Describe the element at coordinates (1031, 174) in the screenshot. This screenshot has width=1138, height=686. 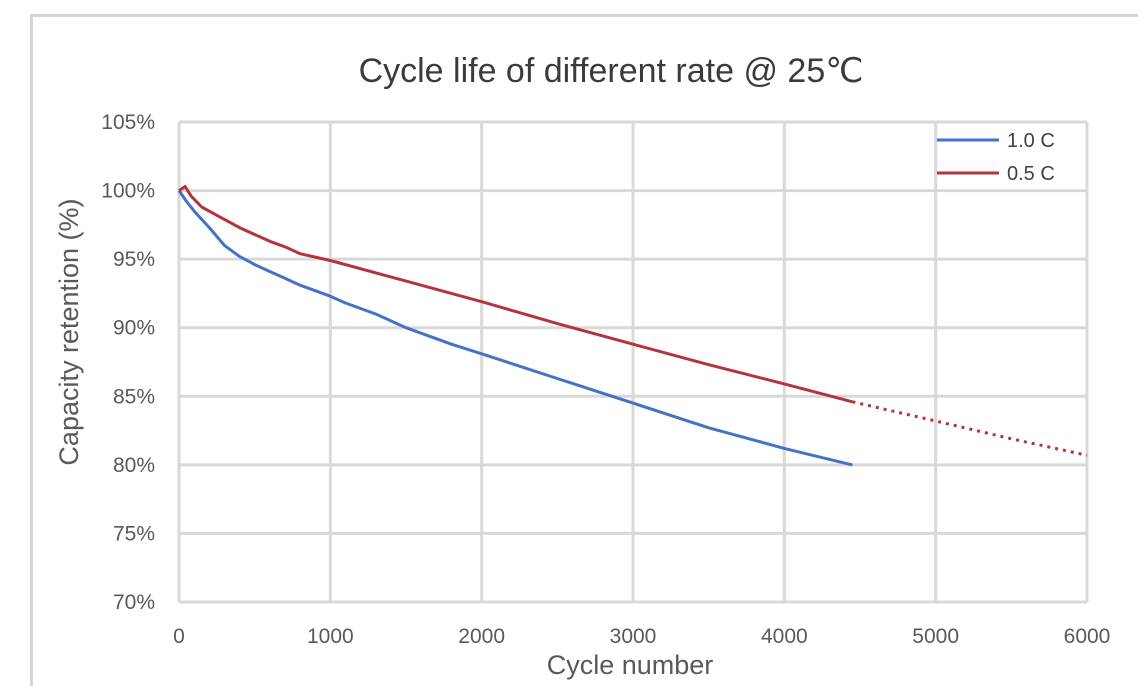
I see `legend-label-1: 0.5 C` at that location.